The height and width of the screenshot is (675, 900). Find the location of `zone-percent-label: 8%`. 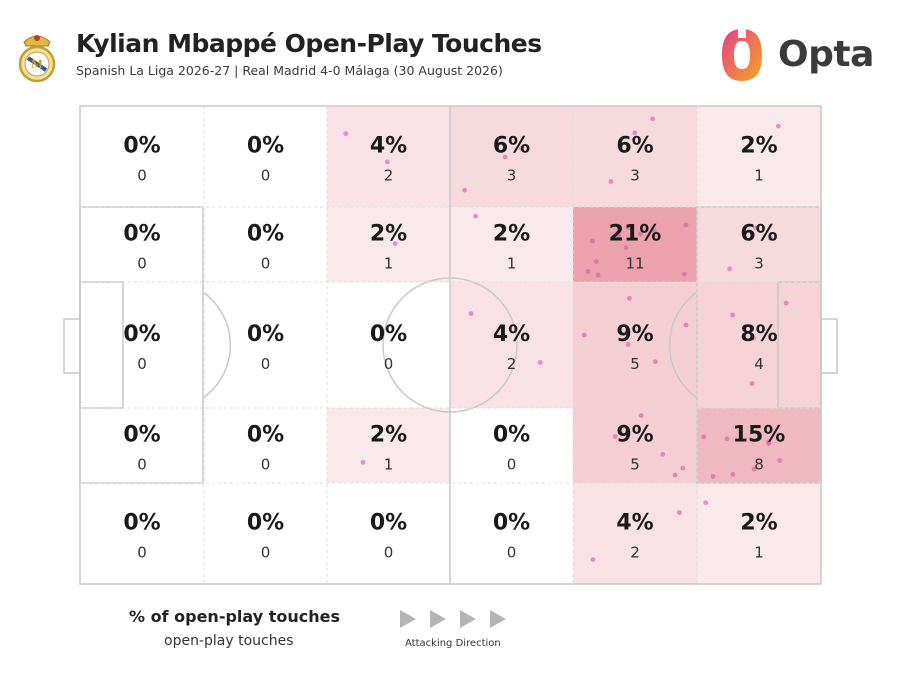

zone-percent-label: 8% is located at coordinates (758, 334).